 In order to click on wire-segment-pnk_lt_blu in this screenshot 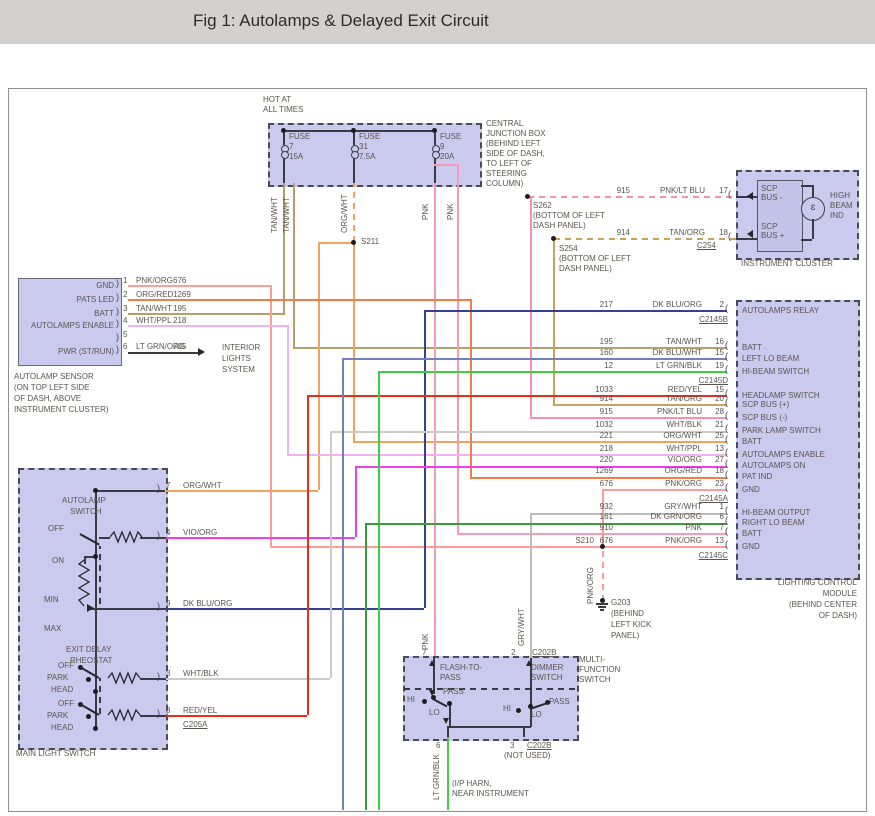, I will do `click(628, 418)`.